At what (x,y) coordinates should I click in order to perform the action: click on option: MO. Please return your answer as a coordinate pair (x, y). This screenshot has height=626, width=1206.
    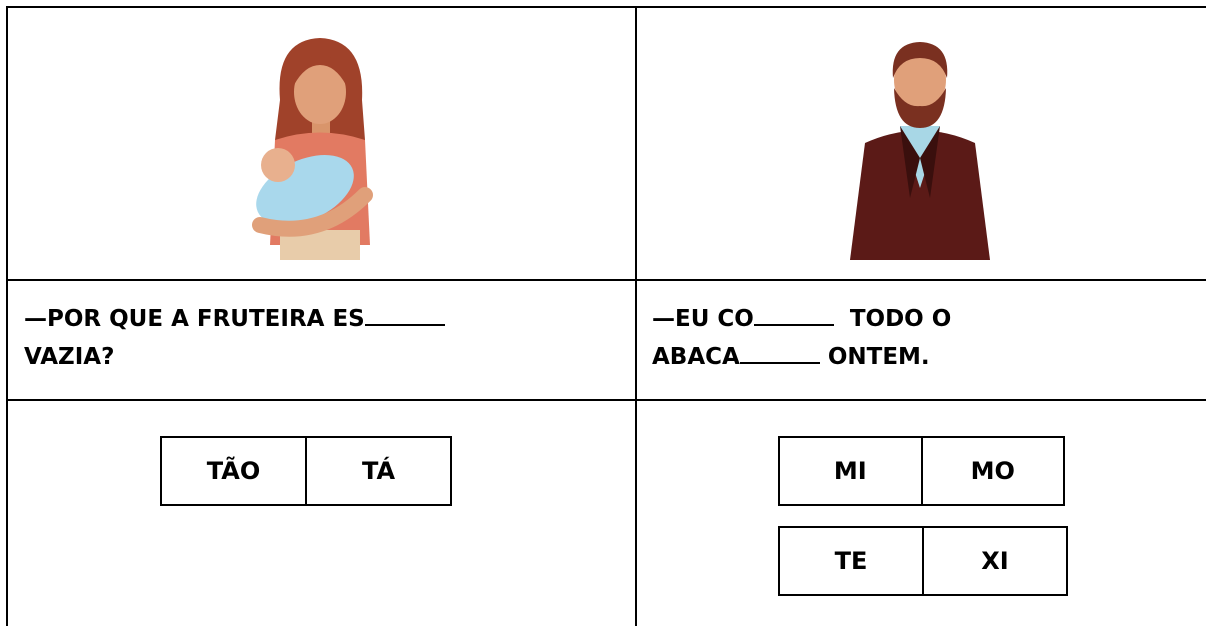
    Looking at the image, I should click on (992, 471).